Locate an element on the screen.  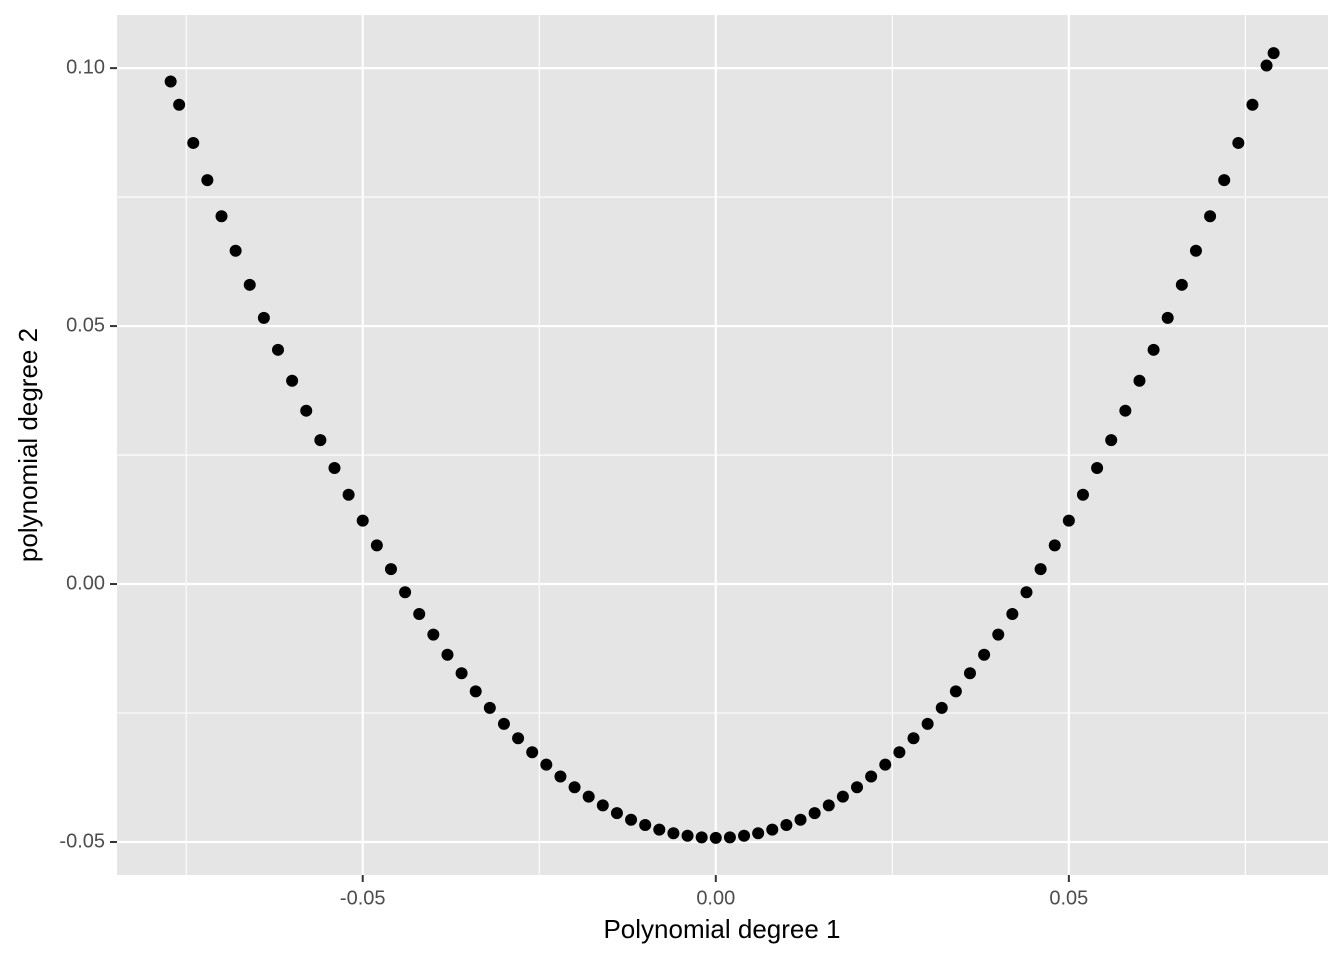
x-tick-label: 0.05 is located at coordinates (1068, 898).